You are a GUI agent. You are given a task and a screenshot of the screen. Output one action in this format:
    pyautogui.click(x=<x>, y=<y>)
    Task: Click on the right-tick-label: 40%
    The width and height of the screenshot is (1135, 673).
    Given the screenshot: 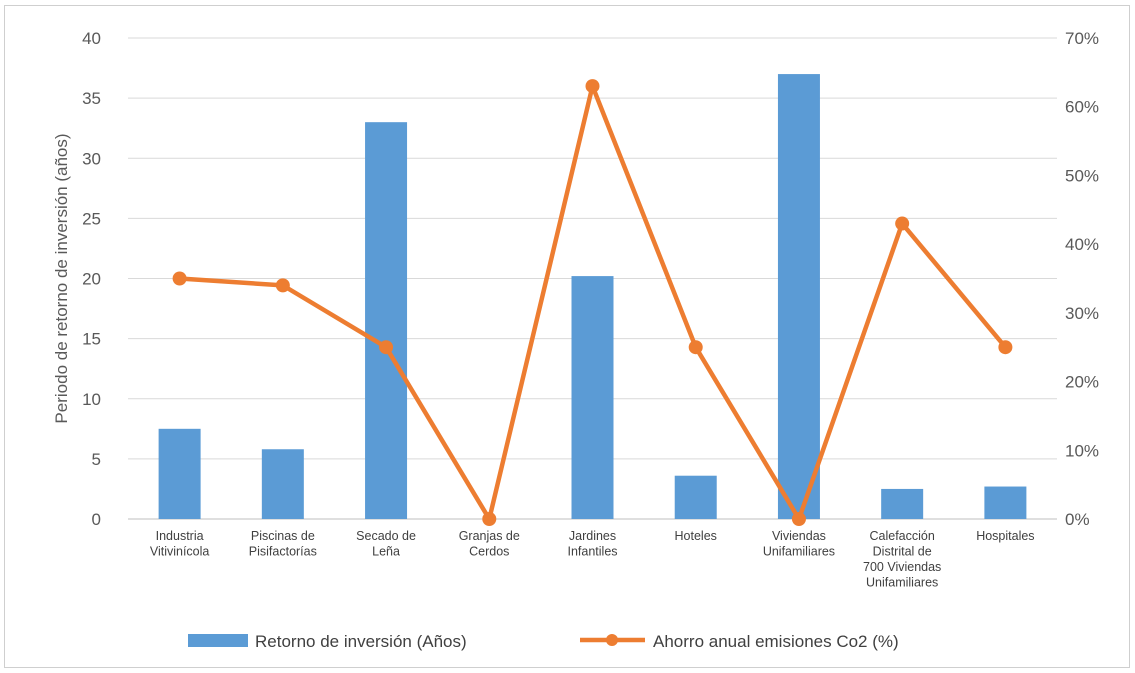 What is the action you would take?
    pyautogui.click(x=1082, y=244)
    